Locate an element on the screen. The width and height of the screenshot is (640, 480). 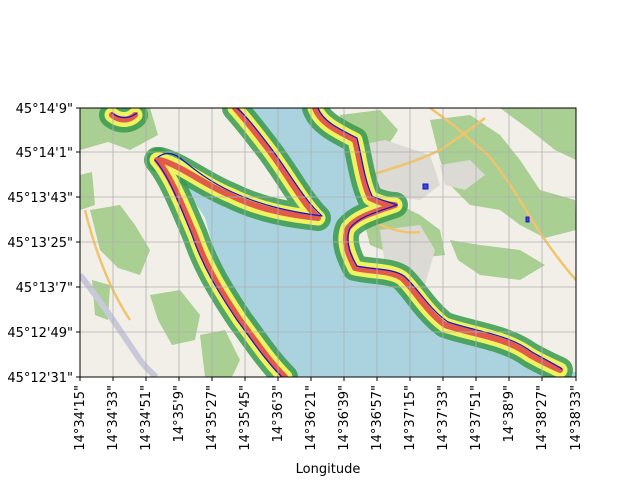
y-tick-label: 45°14'1" is located at coordinates (44, 153).